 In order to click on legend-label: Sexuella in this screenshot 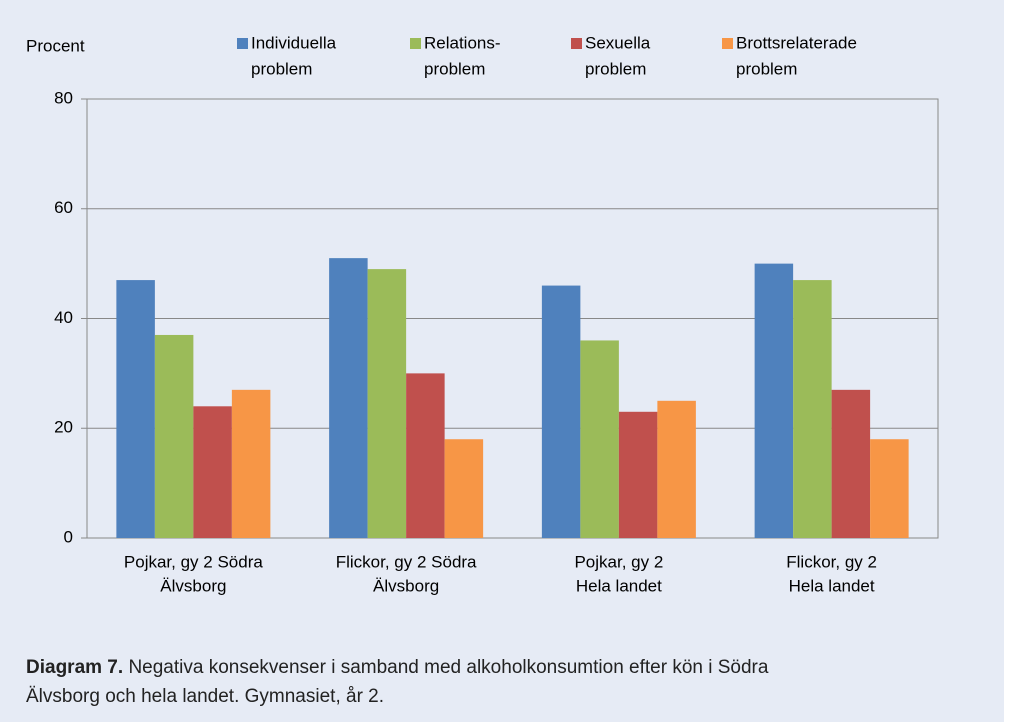, I will do `click(618, 42)`.